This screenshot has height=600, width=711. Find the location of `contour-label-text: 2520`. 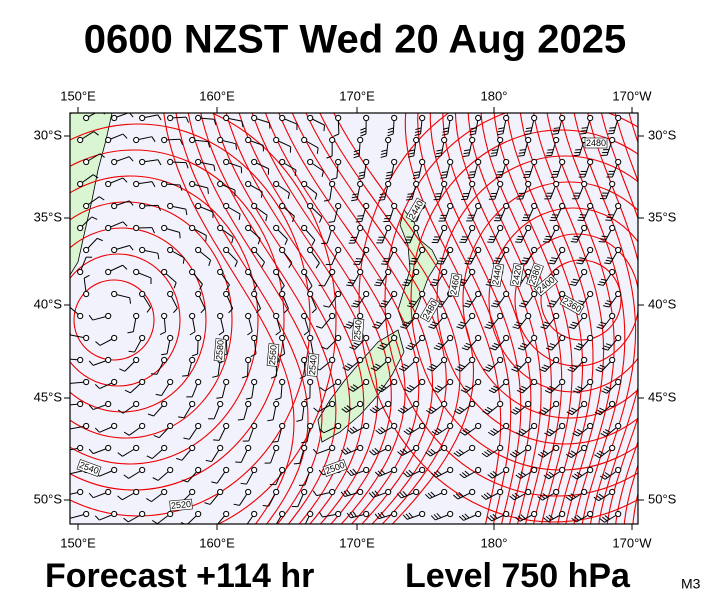

contour-label-text: 2520 is located at coordinates (181, 505).